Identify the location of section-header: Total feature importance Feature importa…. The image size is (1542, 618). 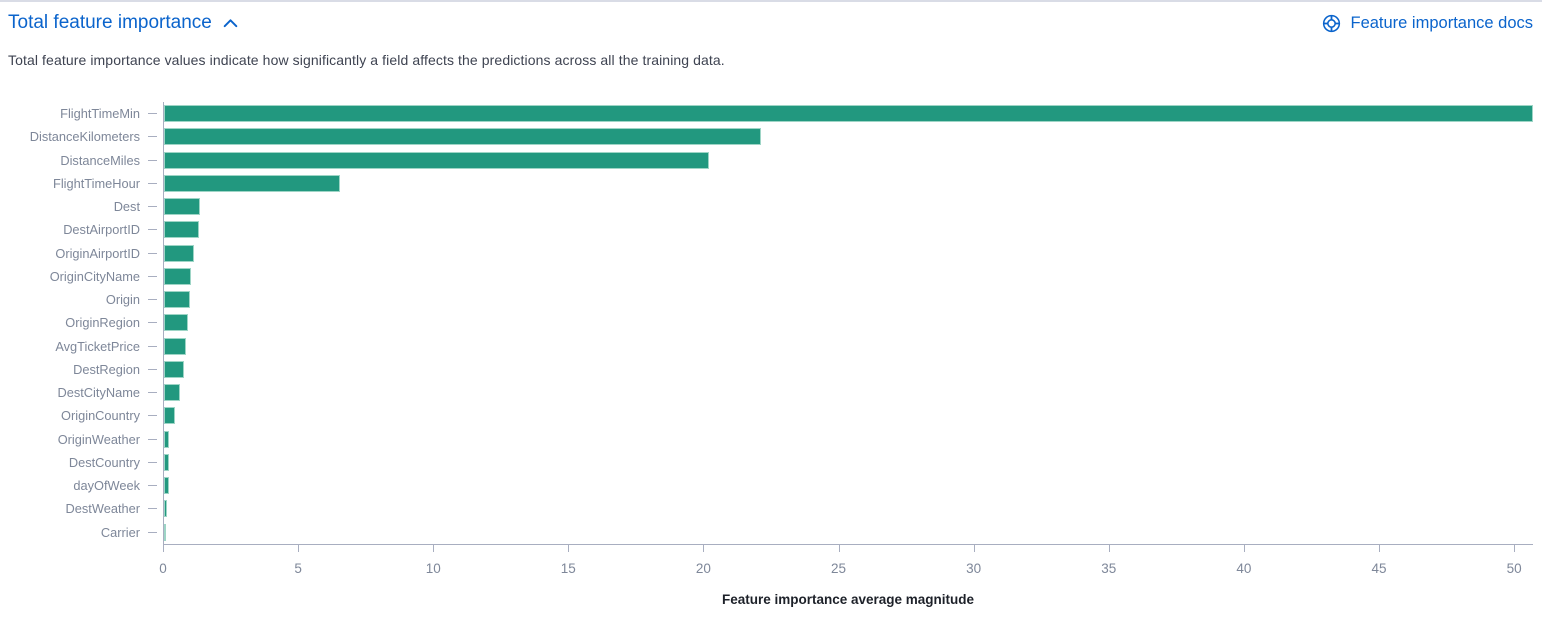
(770, 23).